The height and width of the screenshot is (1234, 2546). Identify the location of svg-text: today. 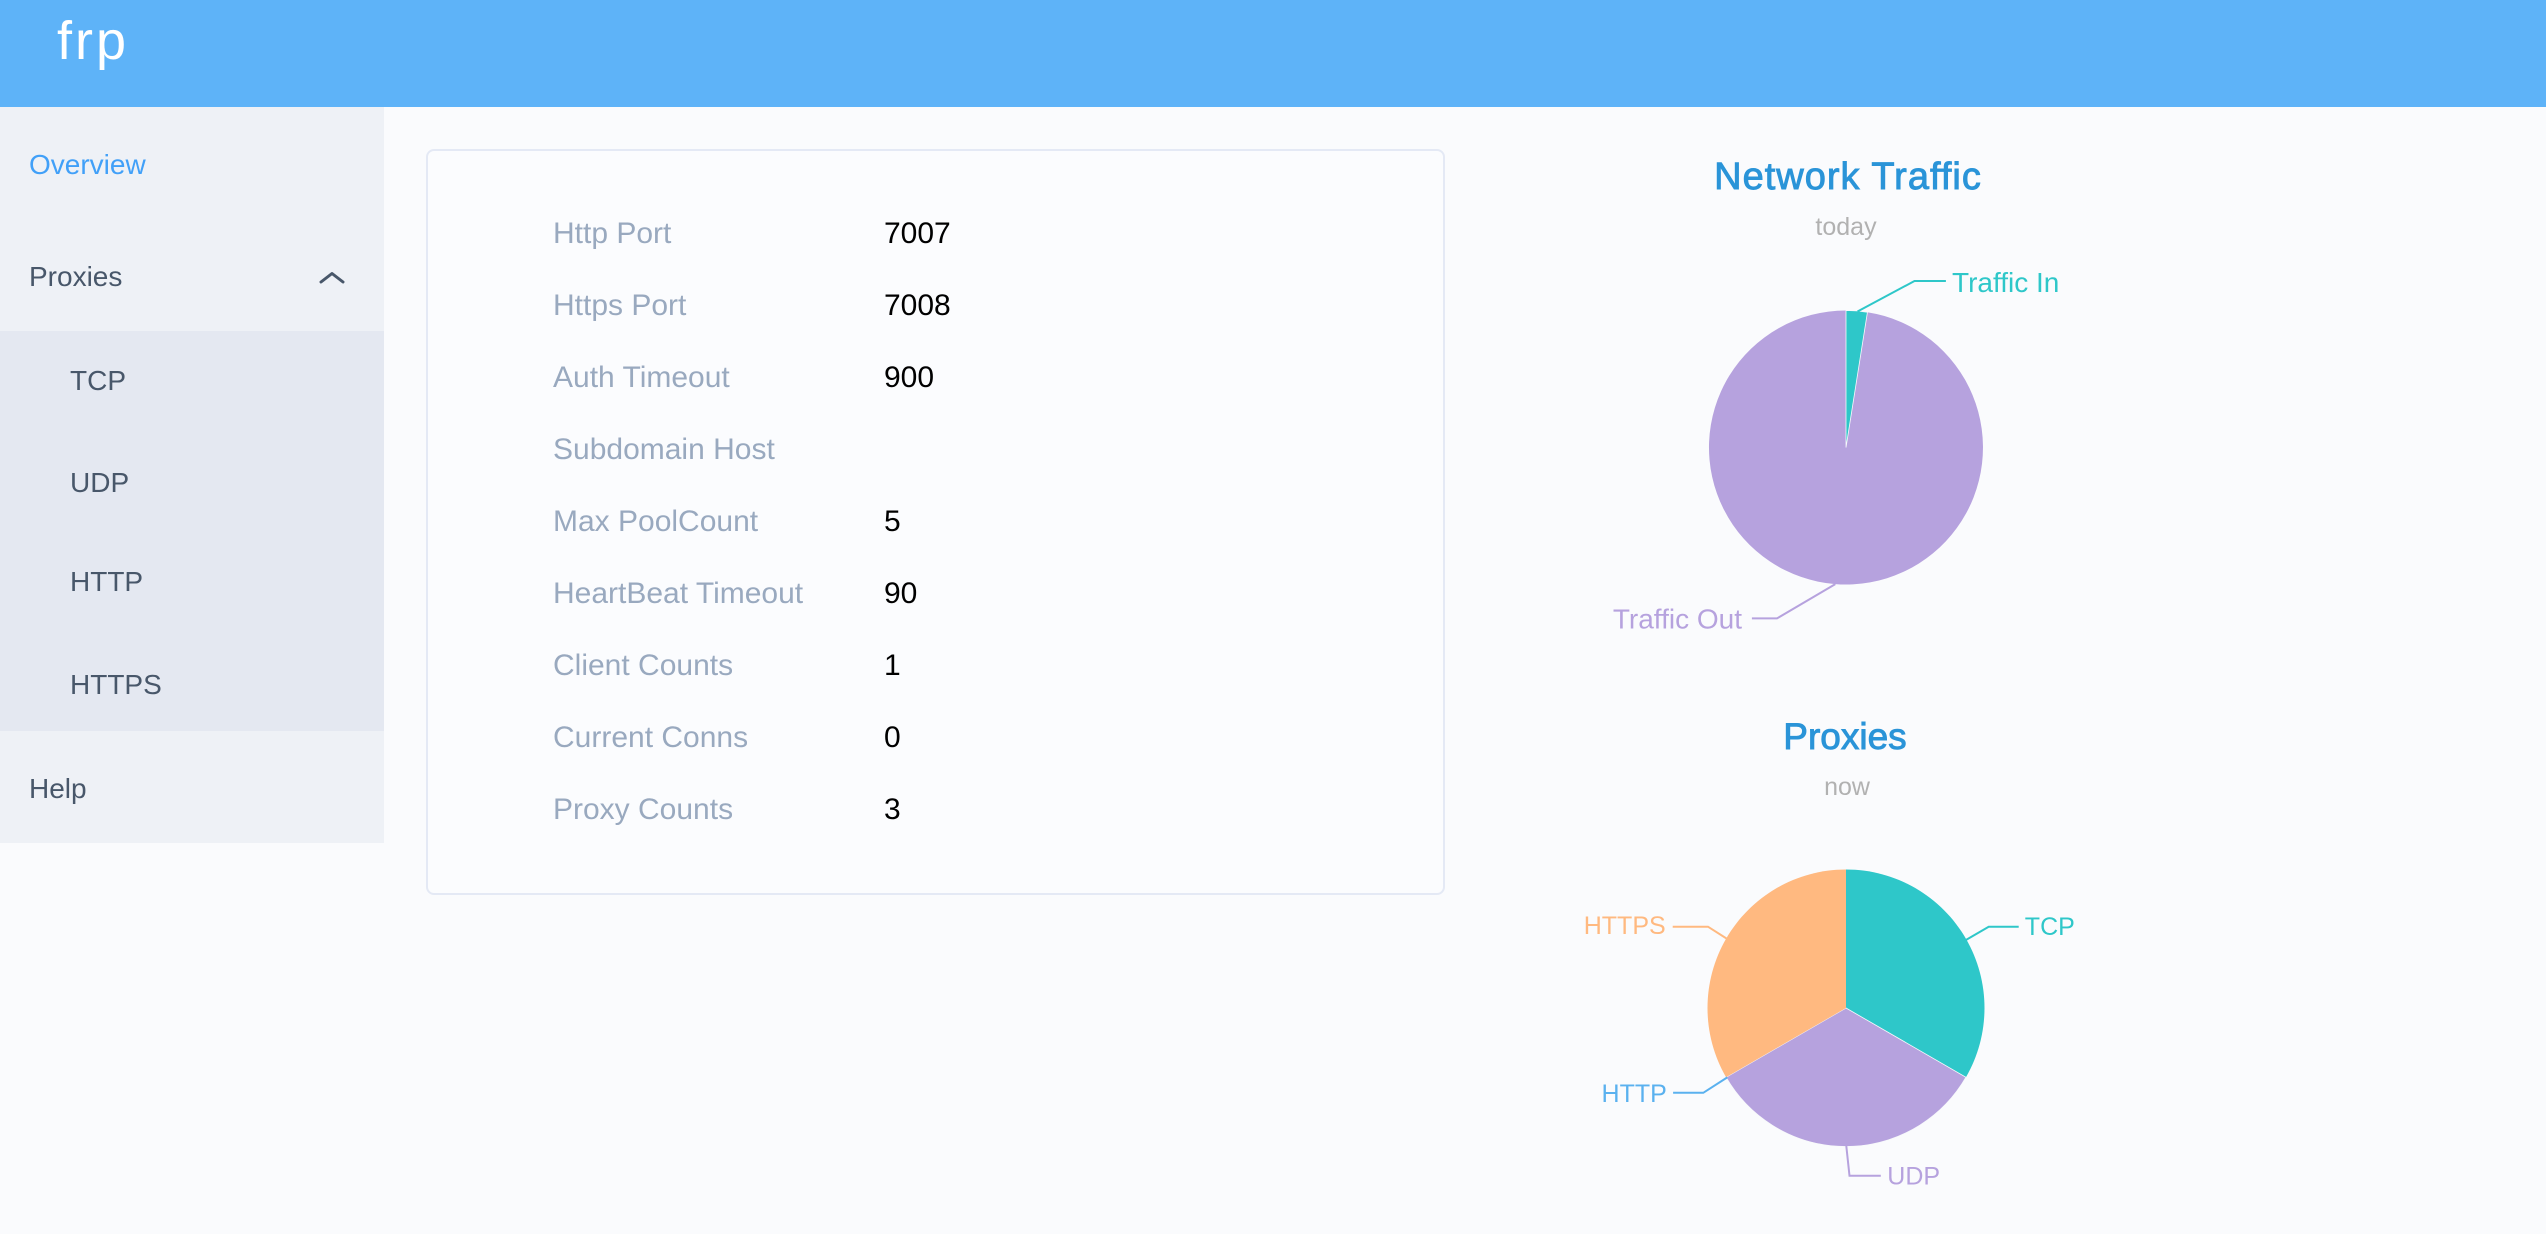
(1846, 227).